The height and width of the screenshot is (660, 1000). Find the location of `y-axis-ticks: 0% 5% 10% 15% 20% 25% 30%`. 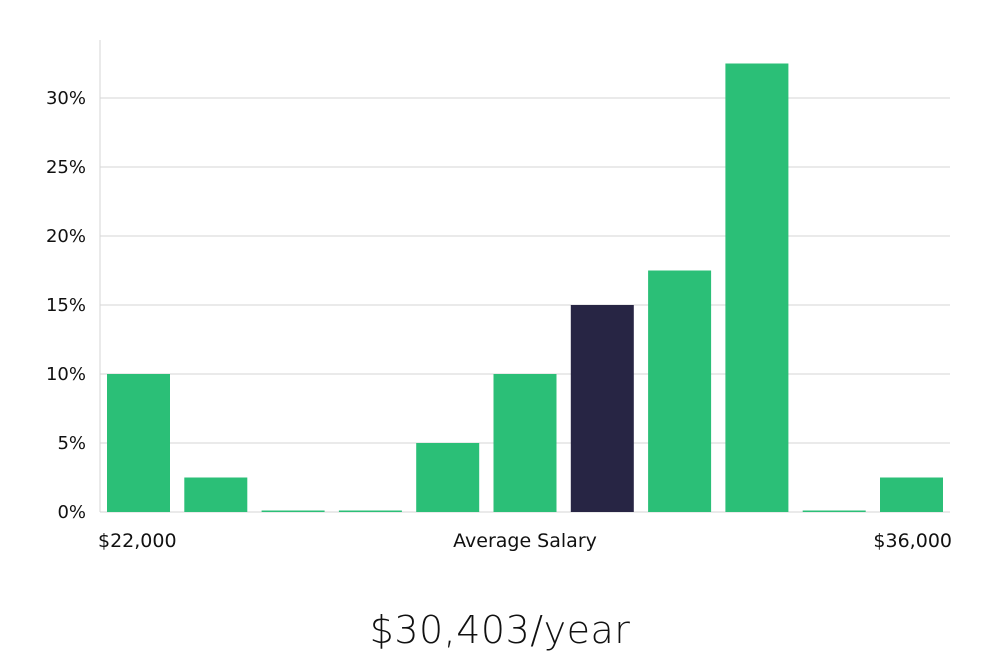

y-axis-ticks: 0% 5% 10% 15% 20% 25% 30% is located at coordinates (66, 305).